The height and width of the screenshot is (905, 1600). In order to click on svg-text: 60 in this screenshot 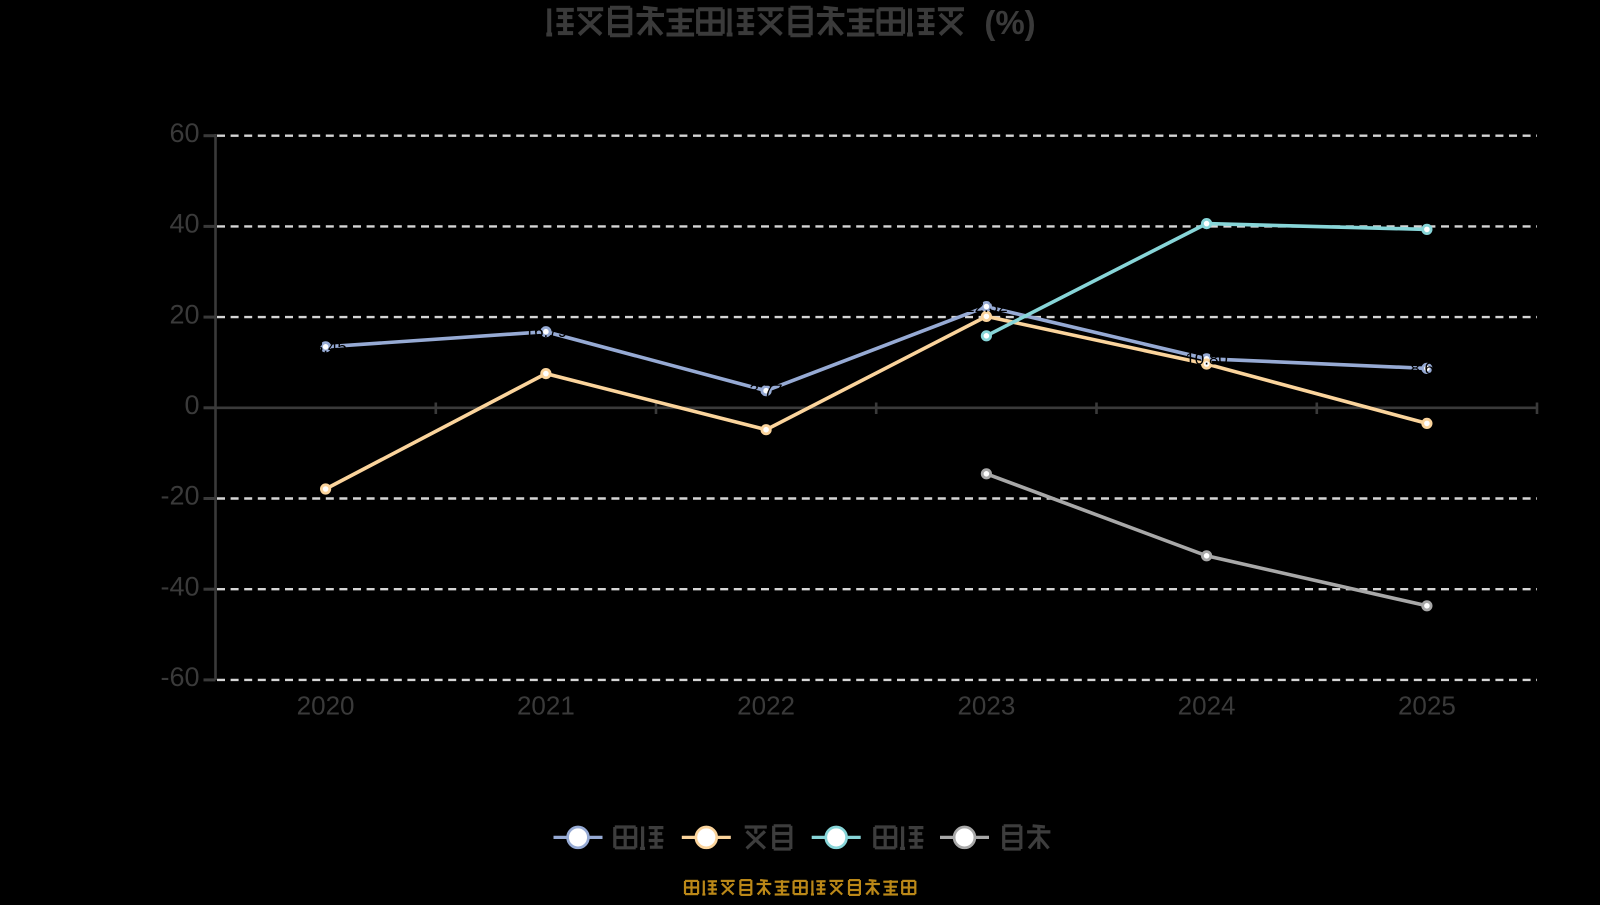, I will do `click(184, 133)`.